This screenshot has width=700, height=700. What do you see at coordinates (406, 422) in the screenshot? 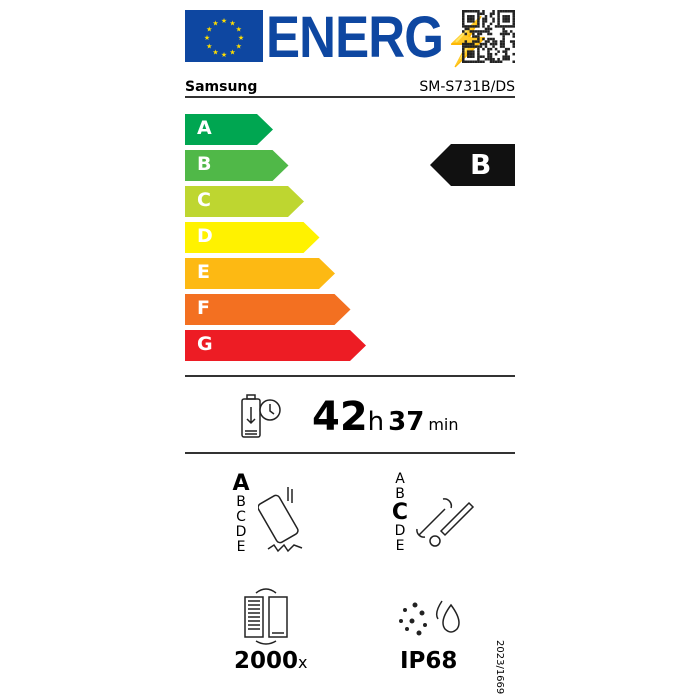
I see `minutes: 37` at bounding box center [406, 422].